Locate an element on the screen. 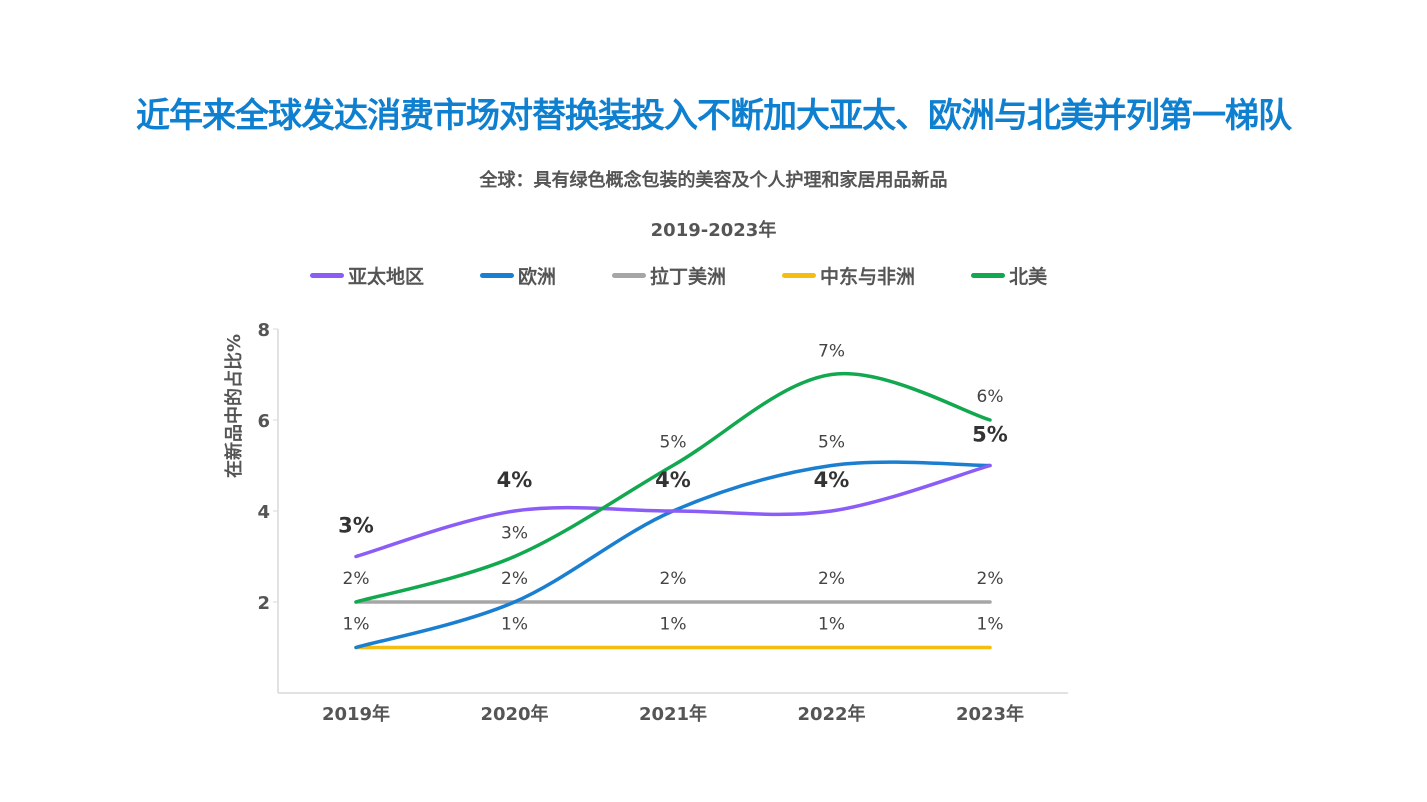 The width and height of the screenshot is (1427, 802). data-label: 7% is located at coordinates (831, 352).